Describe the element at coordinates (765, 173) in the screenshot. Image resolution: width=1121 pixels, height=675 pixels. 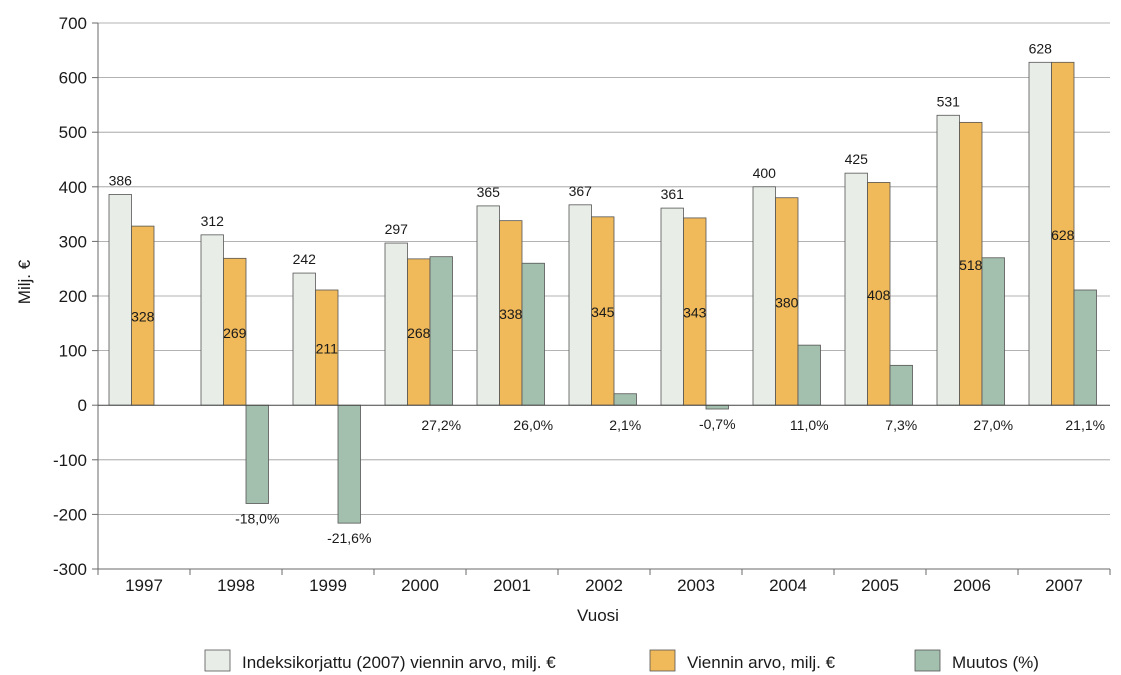
I see `data-label: 400` at that location.